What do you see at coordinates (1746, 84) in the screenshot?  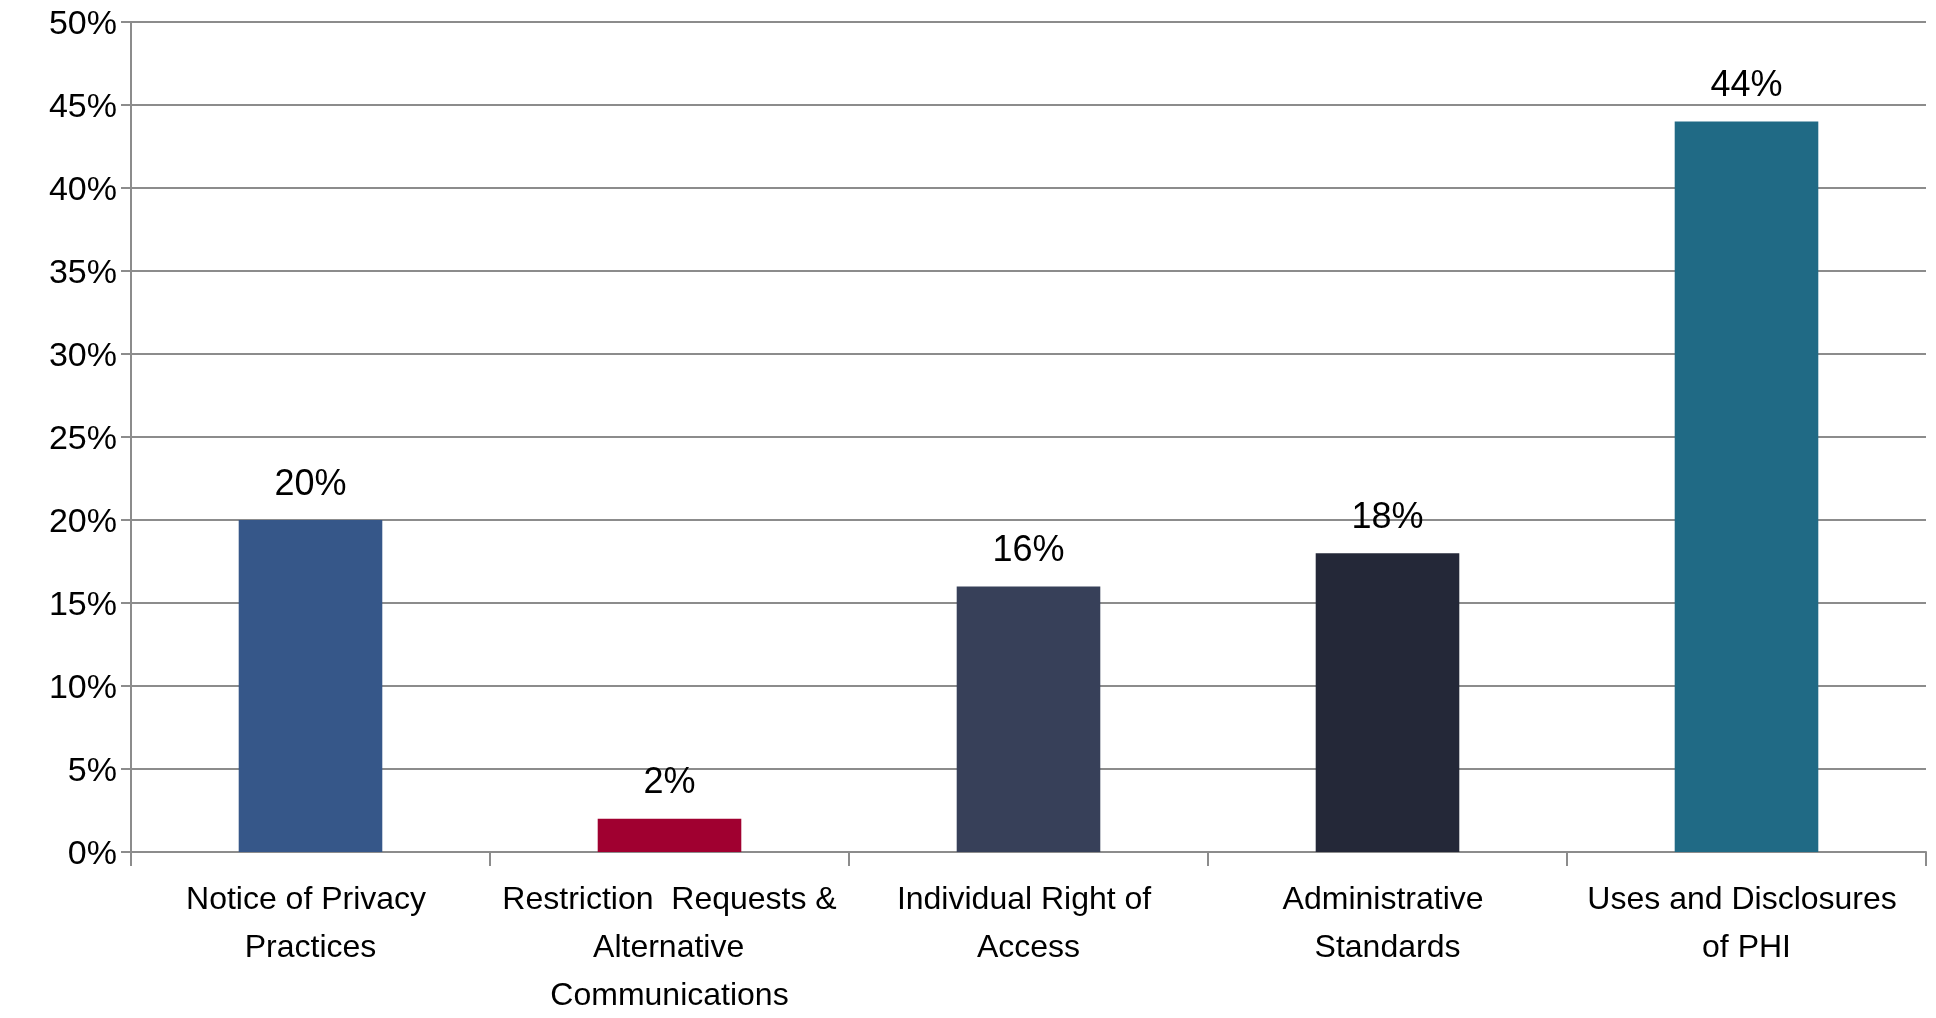 I see `data-label: 44%` at bounding box center [1746, 84].